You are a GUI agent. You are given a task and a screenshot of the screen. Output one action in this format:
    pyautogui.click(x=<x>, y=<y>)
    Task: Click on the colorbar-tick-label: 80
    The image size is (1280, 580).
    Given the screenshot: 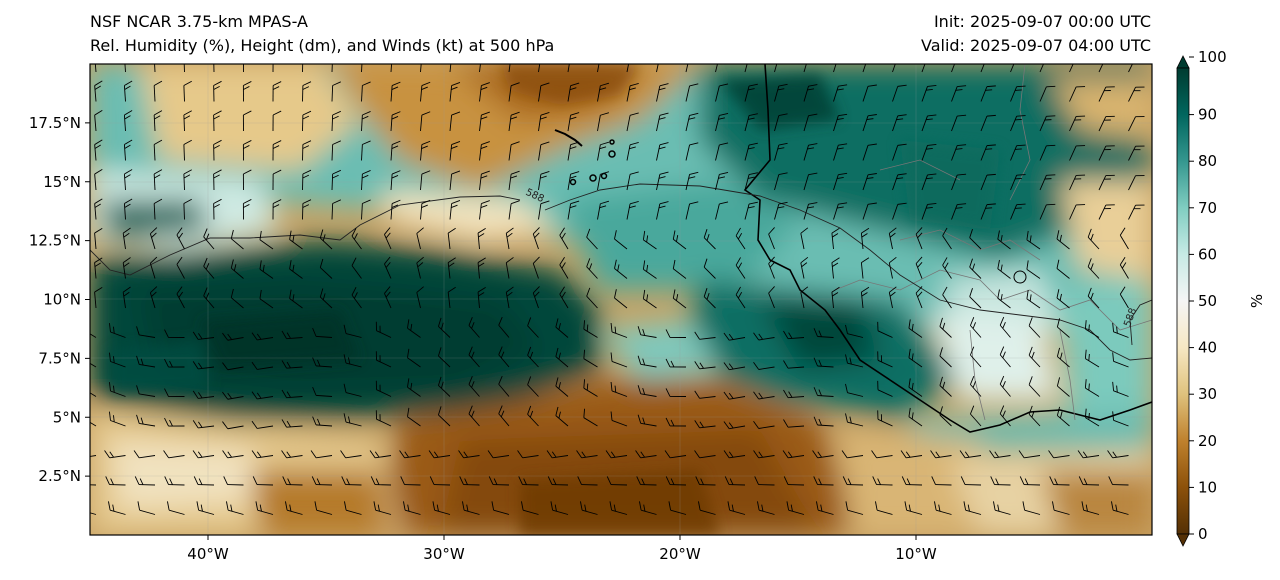 What is the action you would take?
    pyautogui.click(x=1207, y=161)
    